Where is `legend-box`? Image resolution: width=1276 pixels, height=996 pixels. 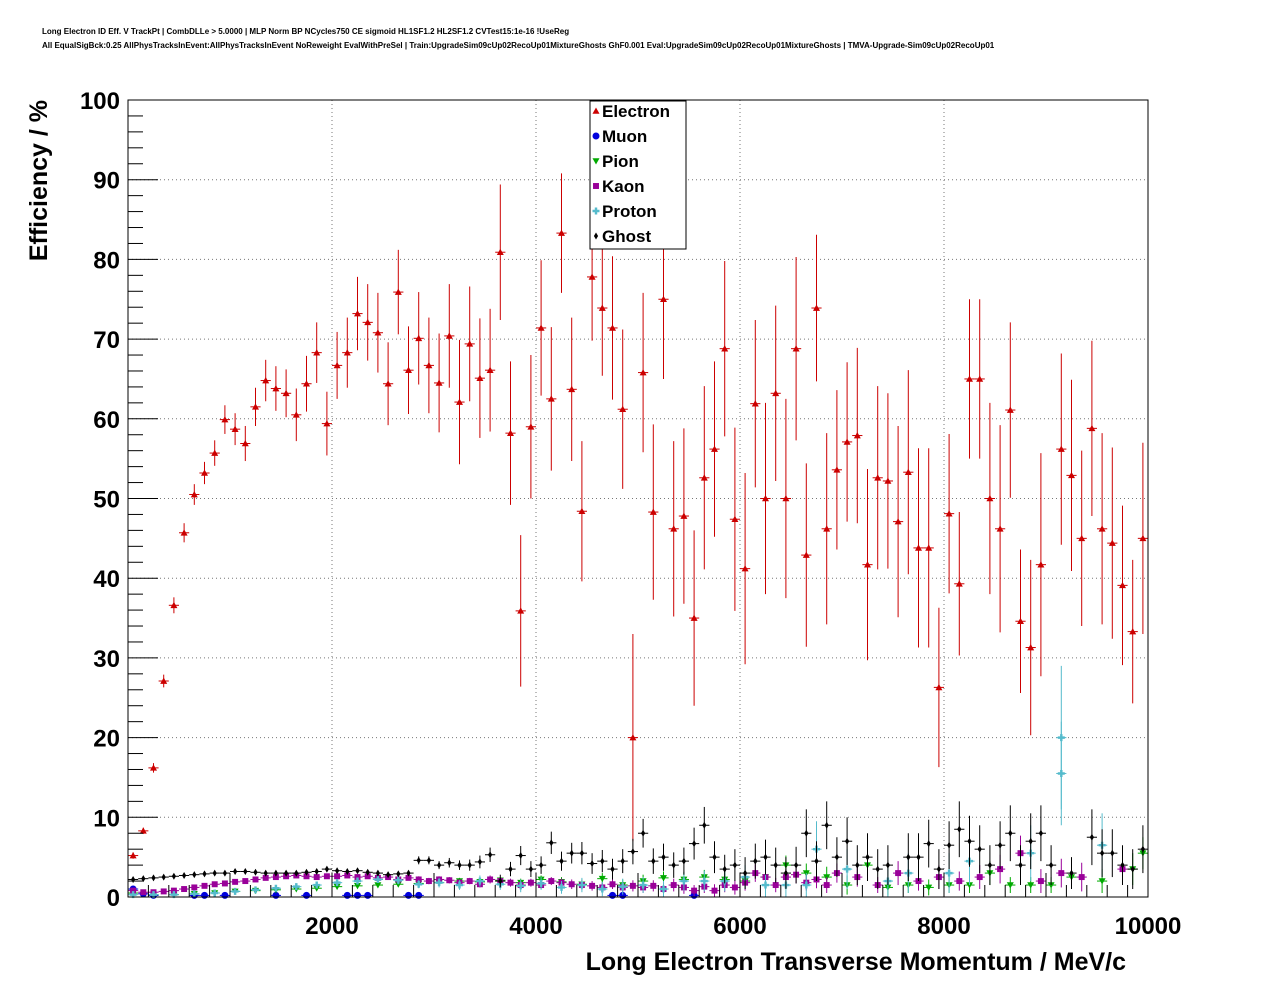
legend-box is located at coordinates (638, 175).